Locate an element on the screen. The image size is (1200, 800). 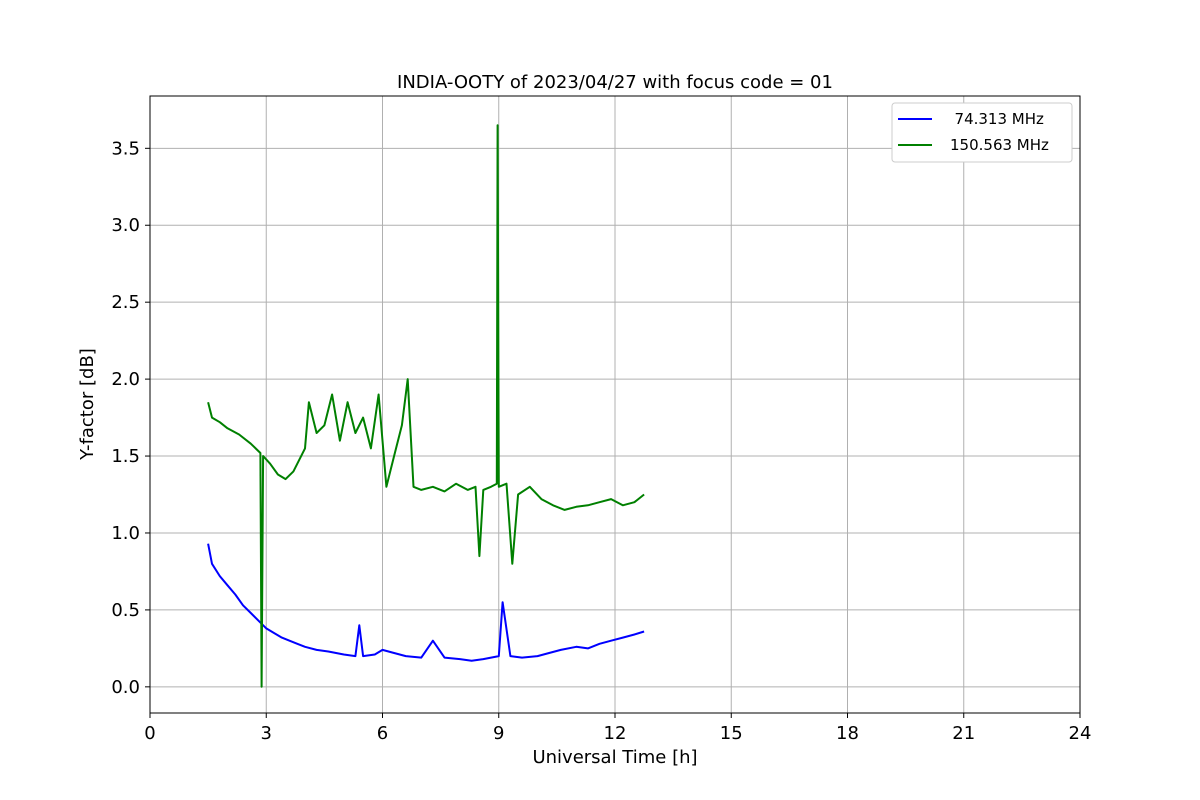
y-tick-label: 3.5 is located at coordinates (125, 148).